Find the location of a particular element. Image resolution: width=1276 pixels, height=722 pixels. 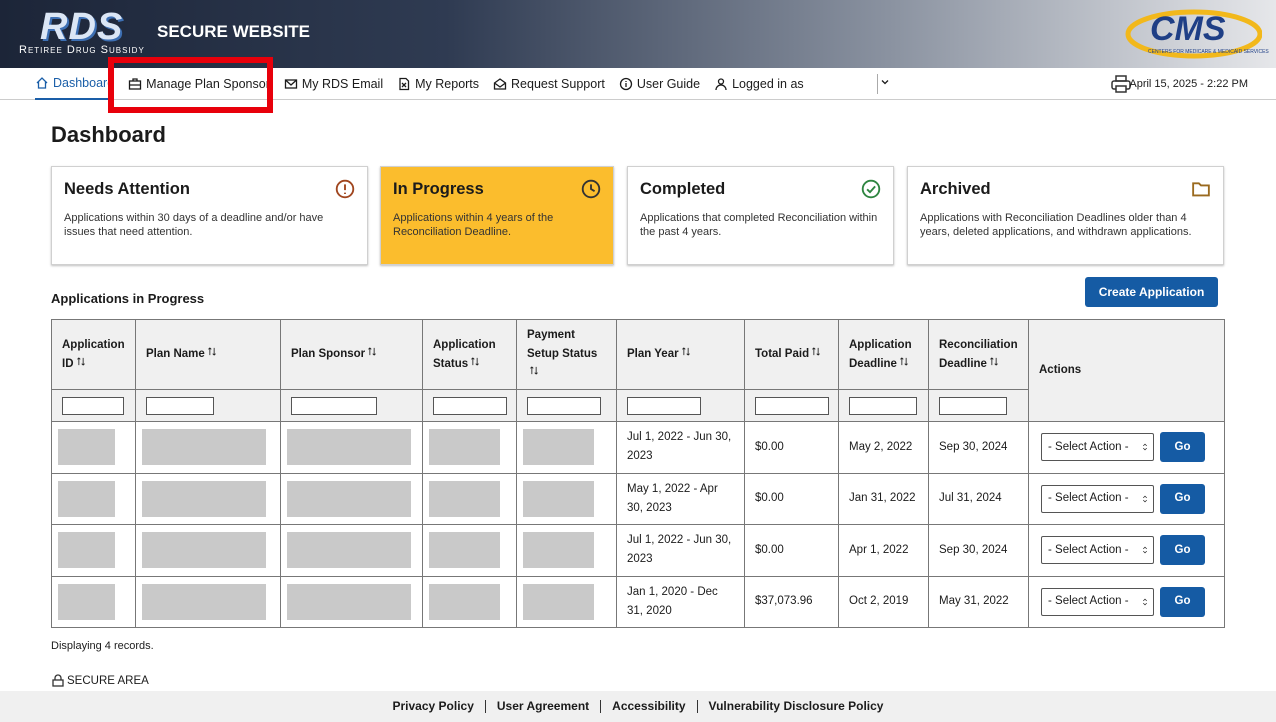

application-deadline: Apr 1, 2022 is located at coordinates (884, 551).